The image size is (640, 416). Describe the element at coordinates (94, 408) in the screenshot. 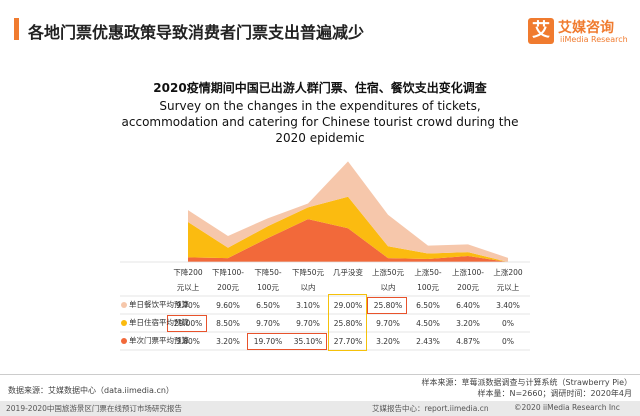

I see `report-name: 2019-2020中国旅游景区门票在线预订市场研究报告` at that location.